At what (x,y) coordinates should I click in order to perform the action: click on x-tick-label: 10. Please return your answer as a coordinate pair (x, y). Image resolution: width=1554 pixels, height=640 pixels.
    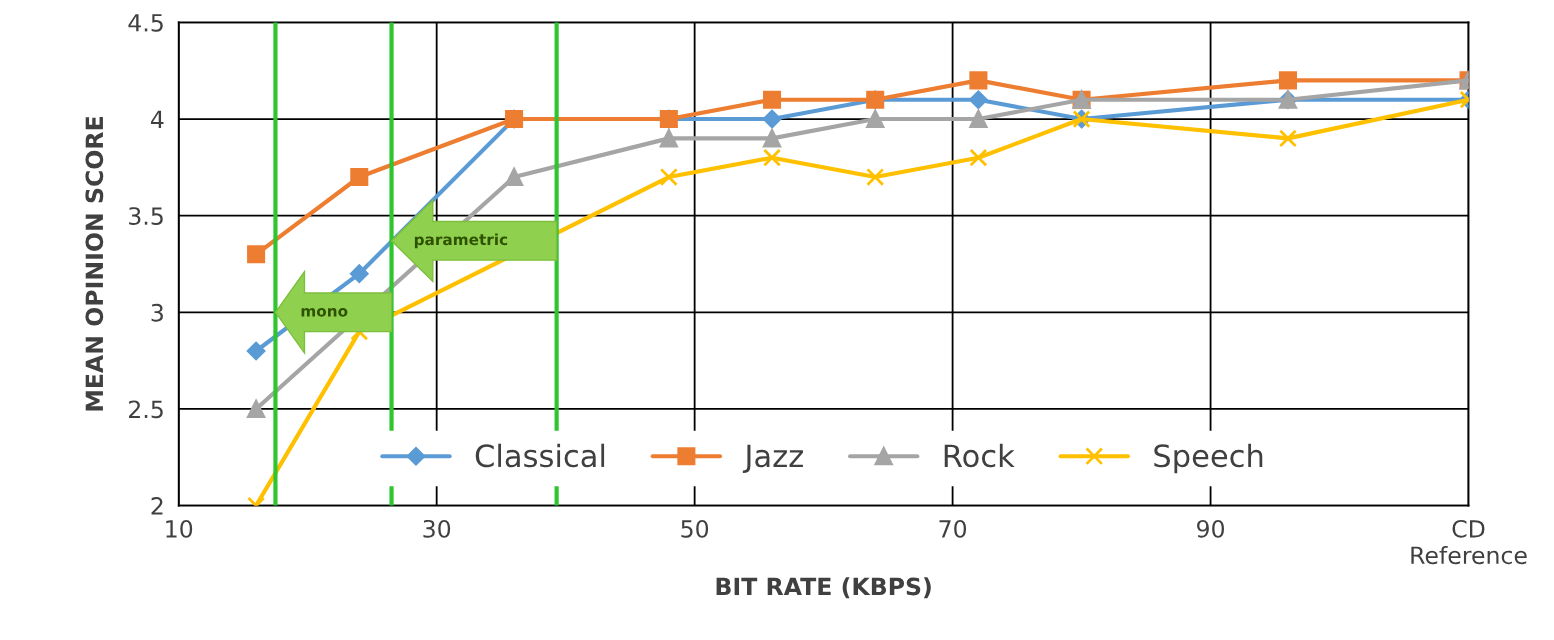
    Looking at the image, I should click on (179, 528).